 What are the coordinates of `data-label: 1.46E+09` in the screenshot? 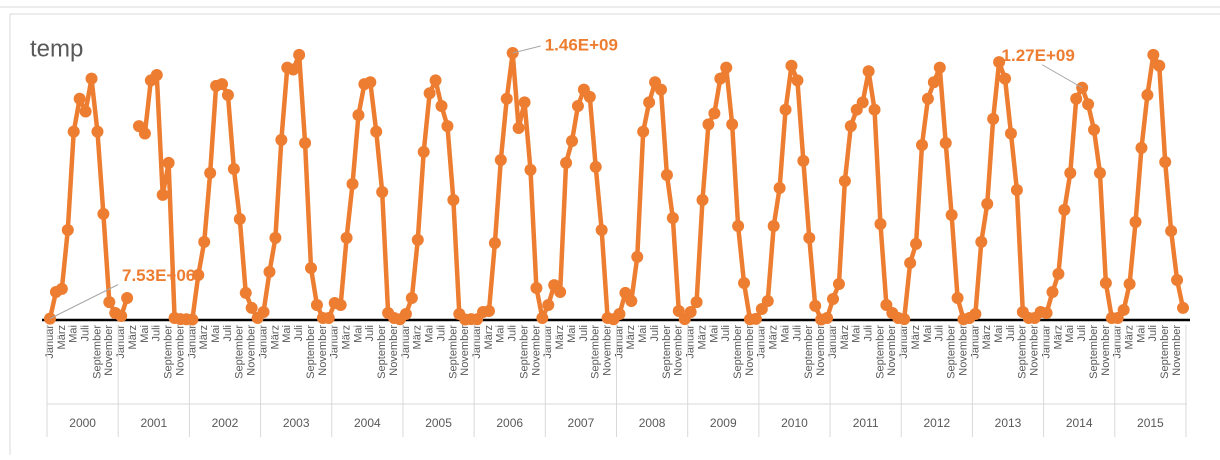 It's located at (581, 44).